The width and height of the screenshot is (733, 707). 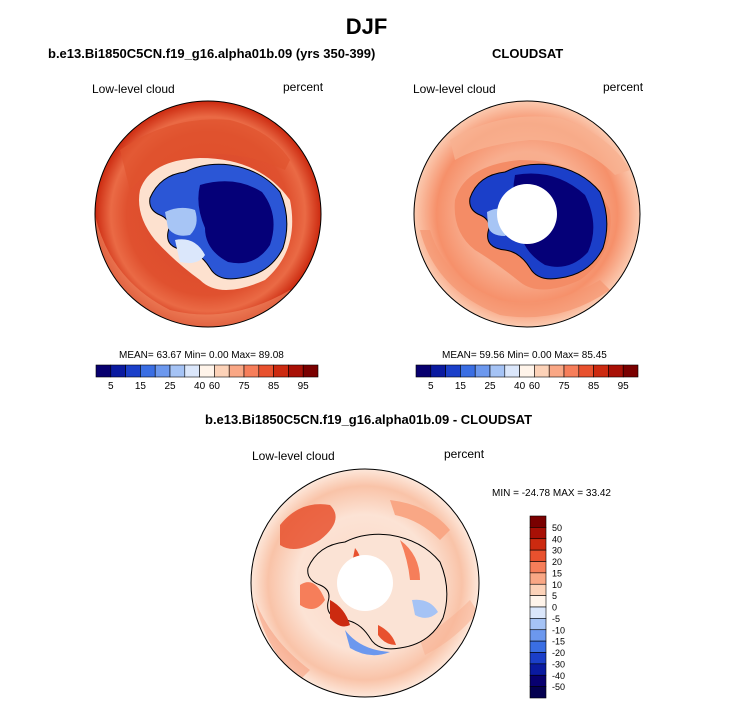 What do you see at coordinates (170, 386) in the screenshot?
I see `panel1-colorbar-label: 25` at bounding box center [170, 386].